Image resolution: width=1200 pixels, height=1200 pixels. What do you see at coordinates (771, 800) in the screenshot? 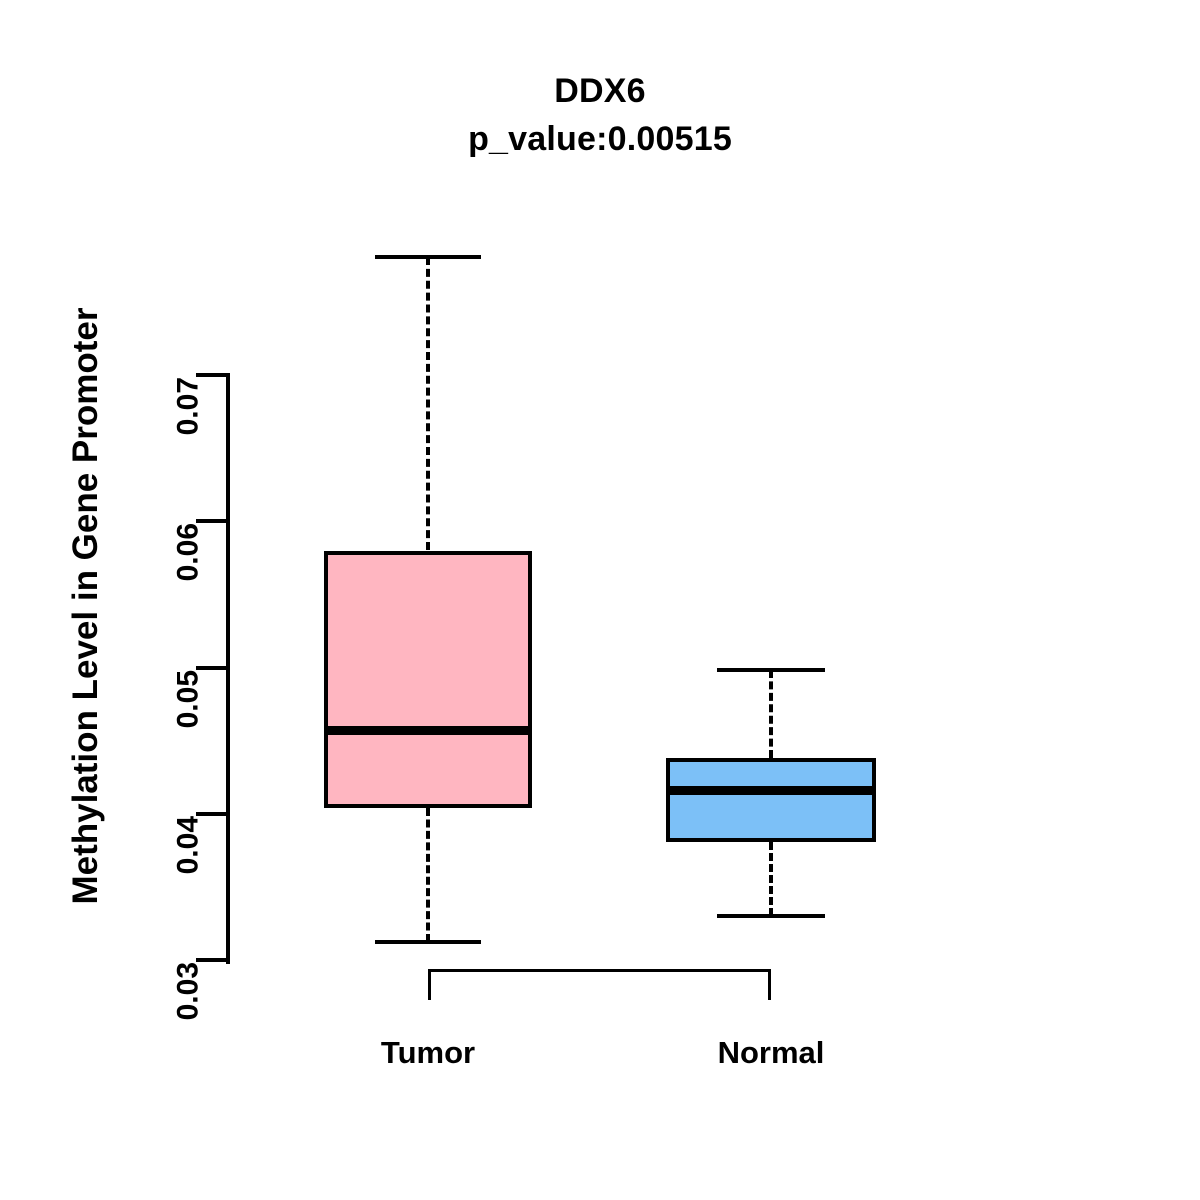
I see `box-normal` at bounding box center [771, 800].